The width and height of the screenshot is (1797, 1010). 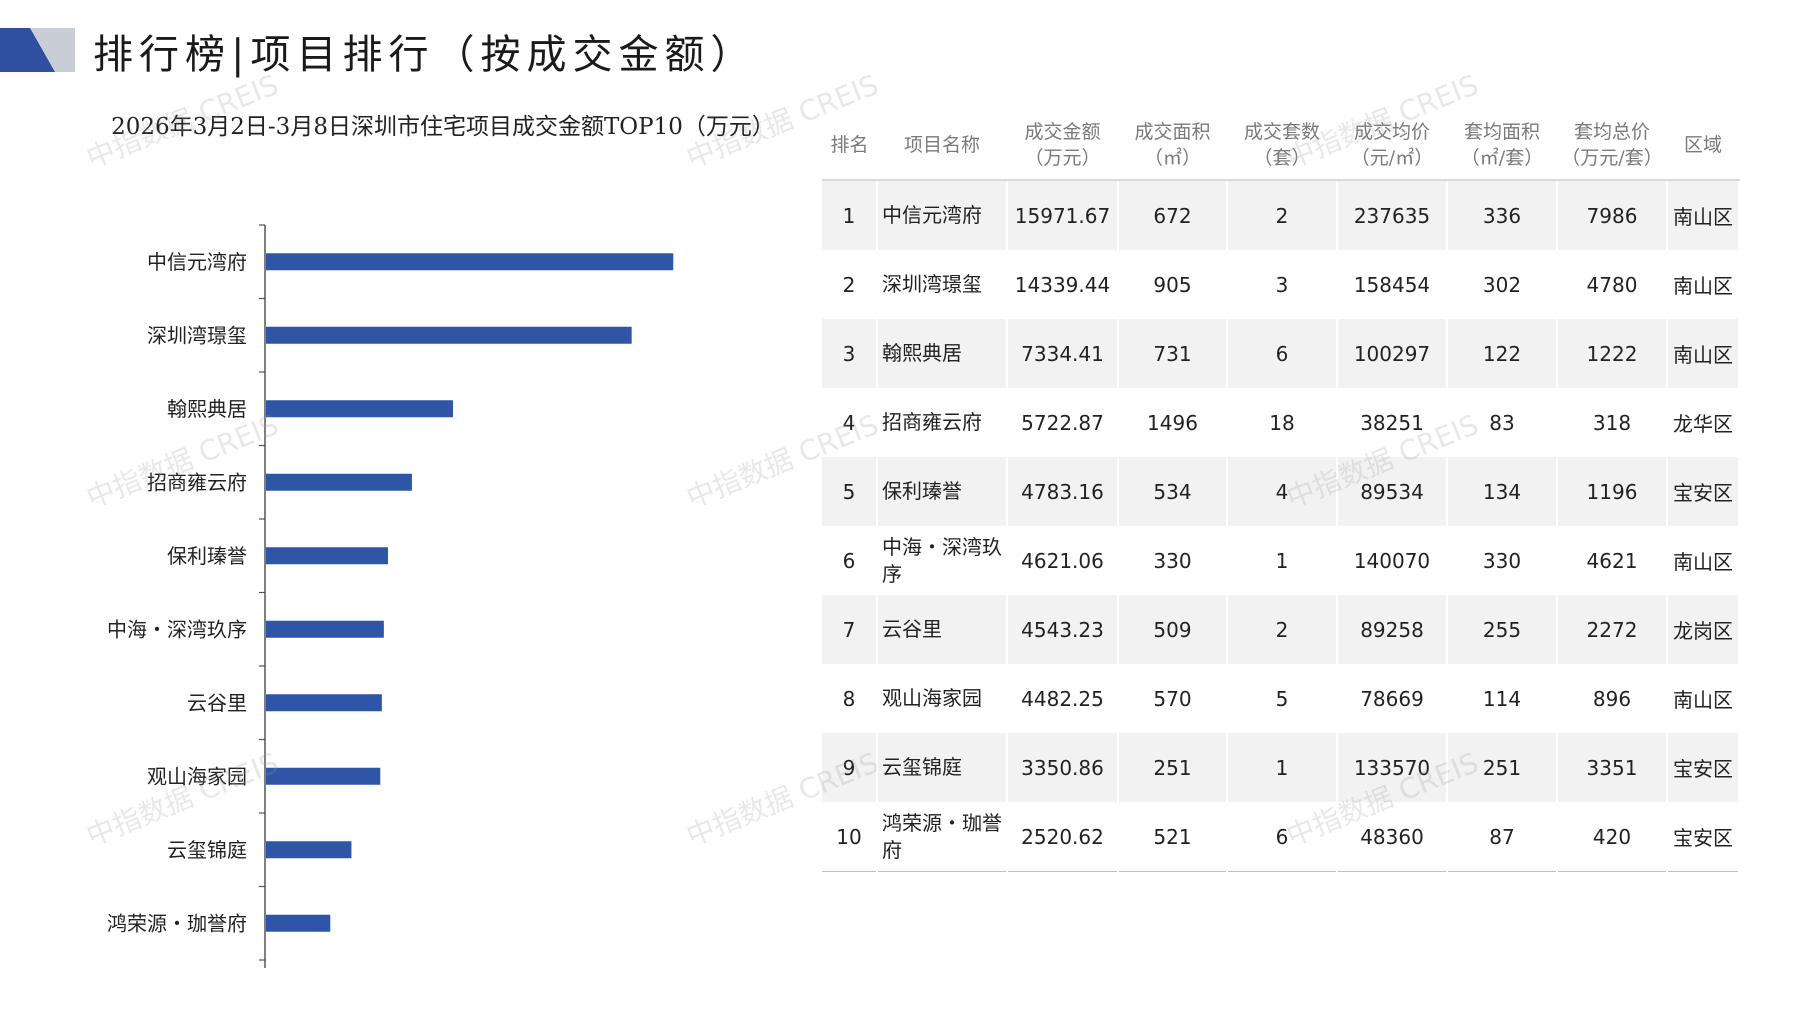 I want to click on value-cell: 302, so click(x=1502, y=284).